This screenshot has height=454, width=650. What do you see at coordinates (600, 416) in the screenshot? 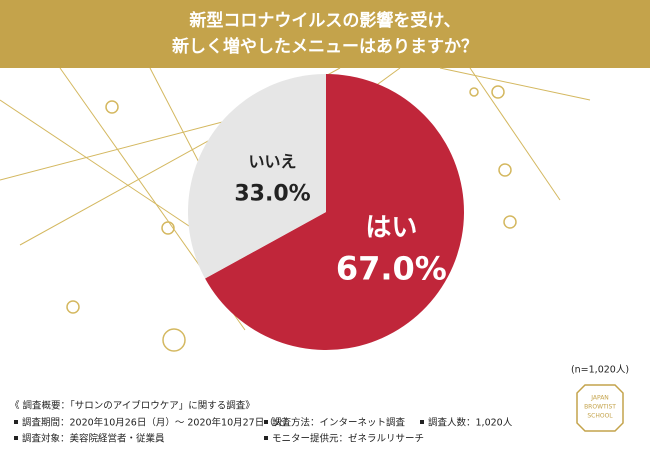
I see `logo-text: SCHOOL` at bounding box center [600, 416].